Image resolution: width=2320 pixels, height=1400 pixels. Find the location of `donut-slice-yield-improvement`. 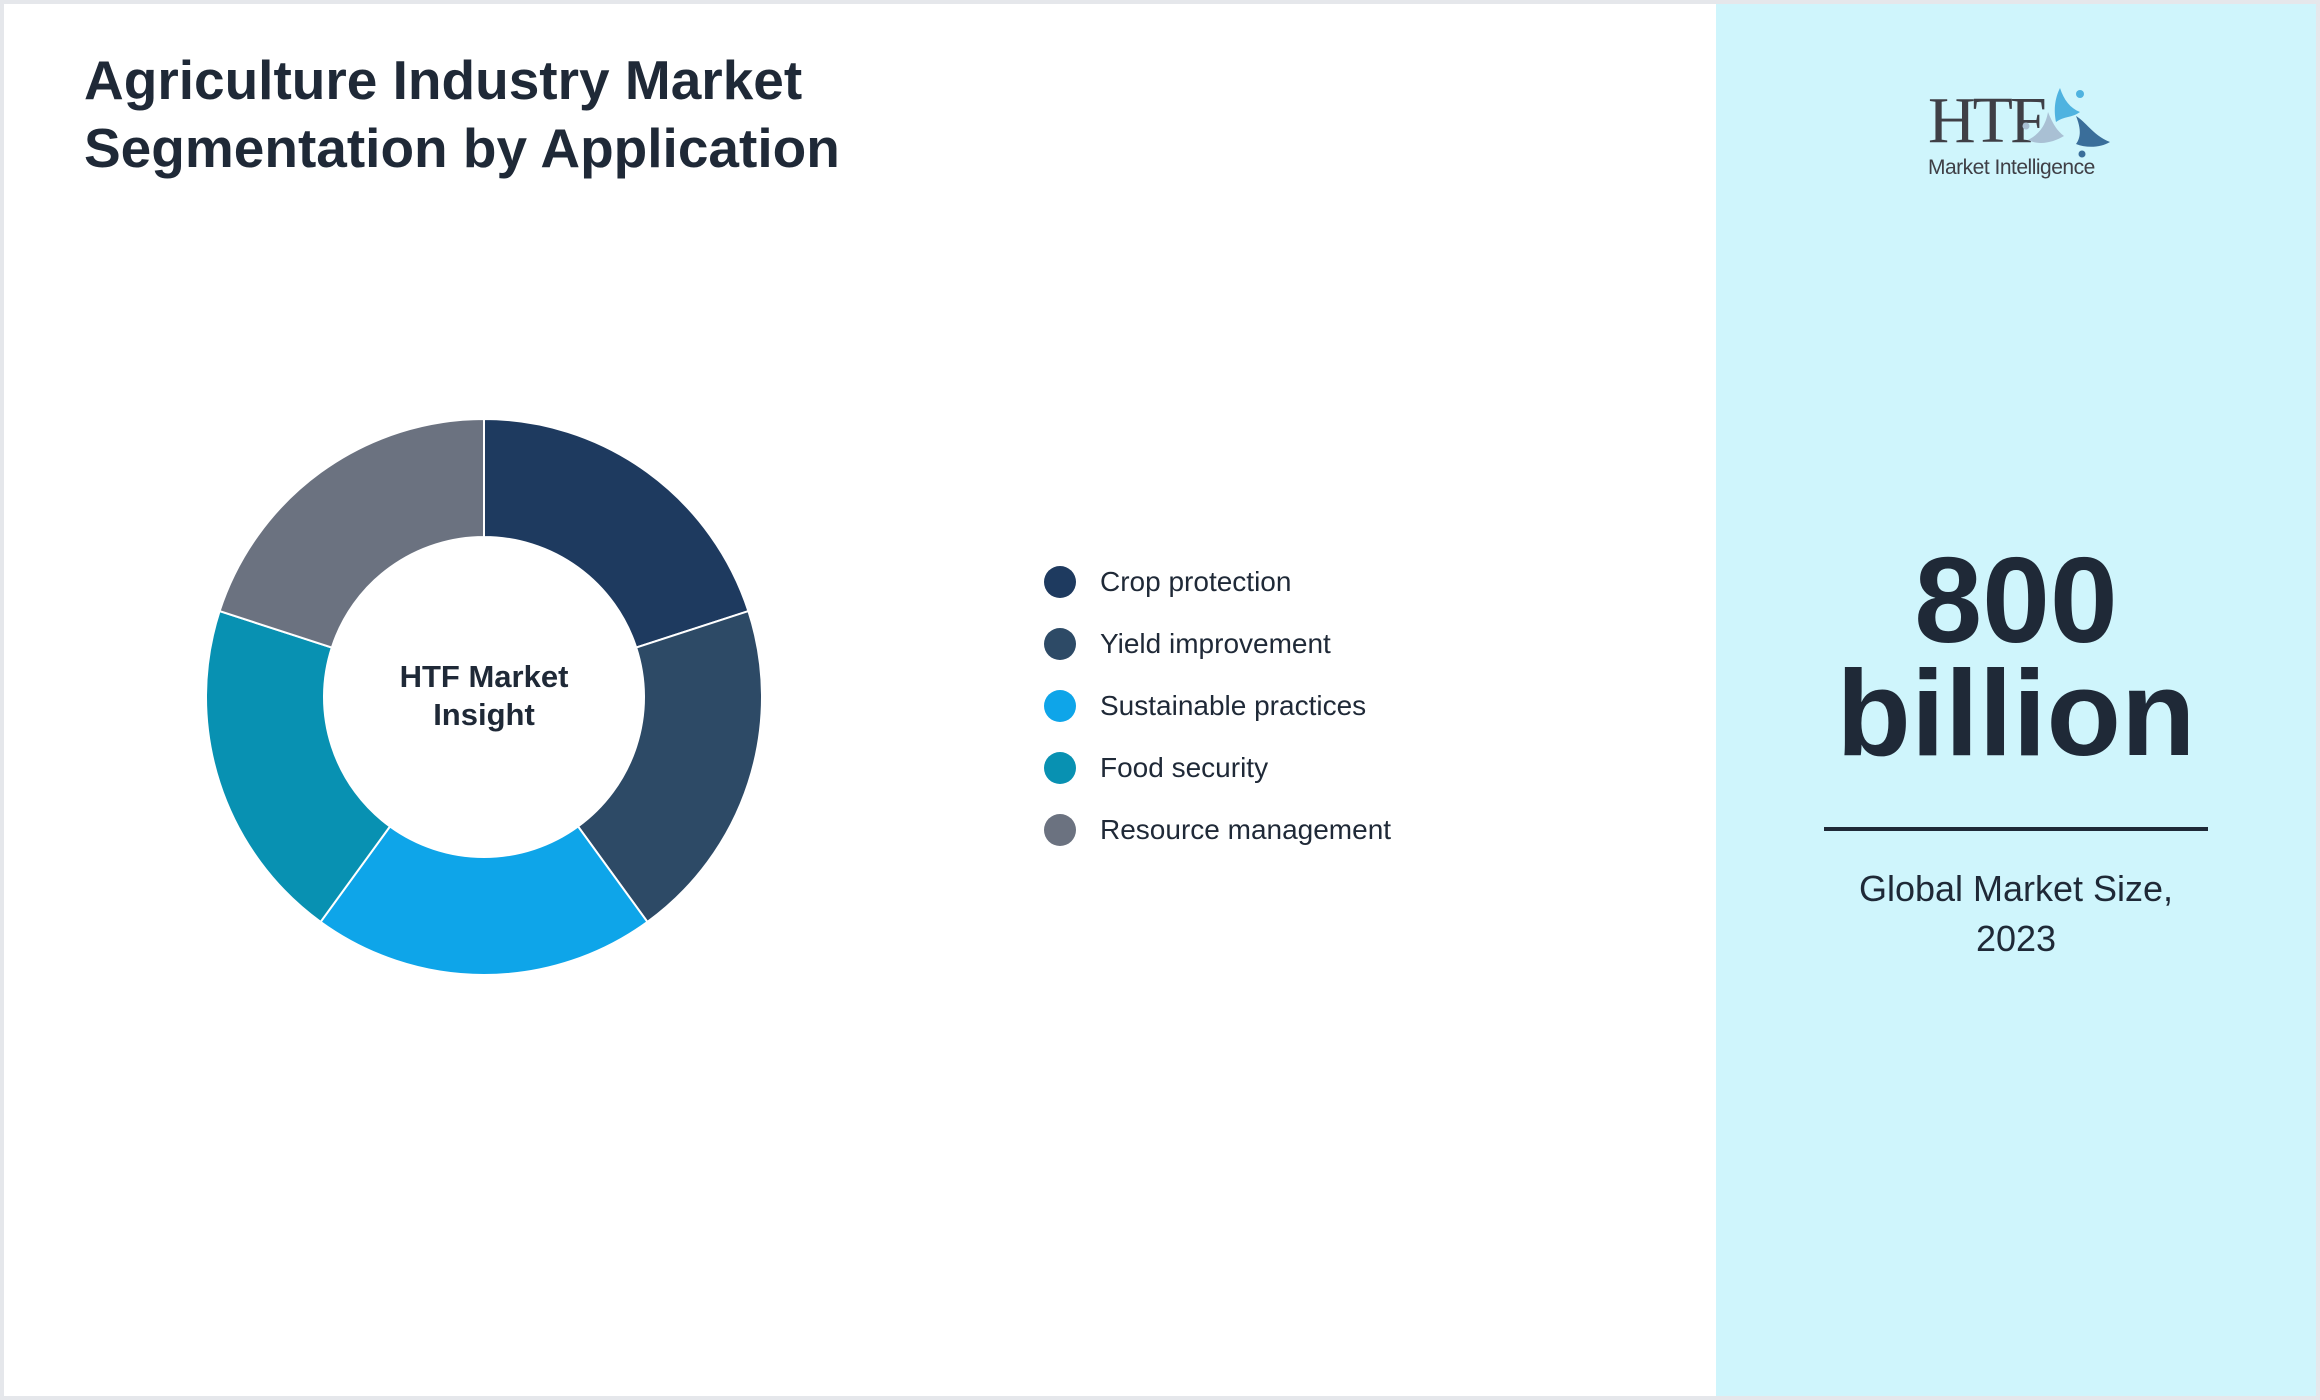

donut-slice-yield-improvement is located at coordinates (669, 766).